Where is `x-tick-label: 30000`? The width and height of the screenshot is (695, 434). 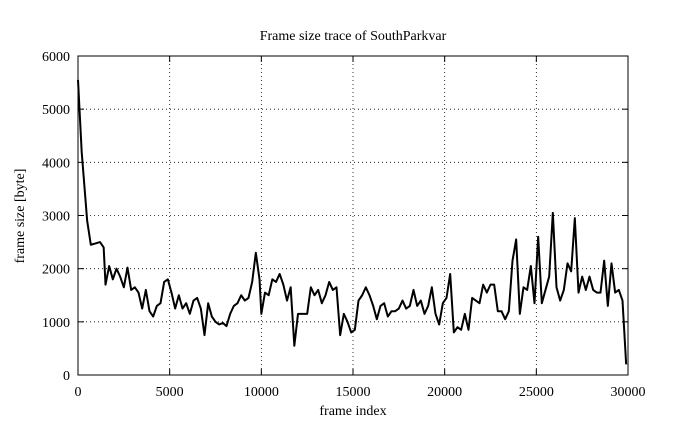 x-tick-label: 30000 is located at coordinates (628, 392).